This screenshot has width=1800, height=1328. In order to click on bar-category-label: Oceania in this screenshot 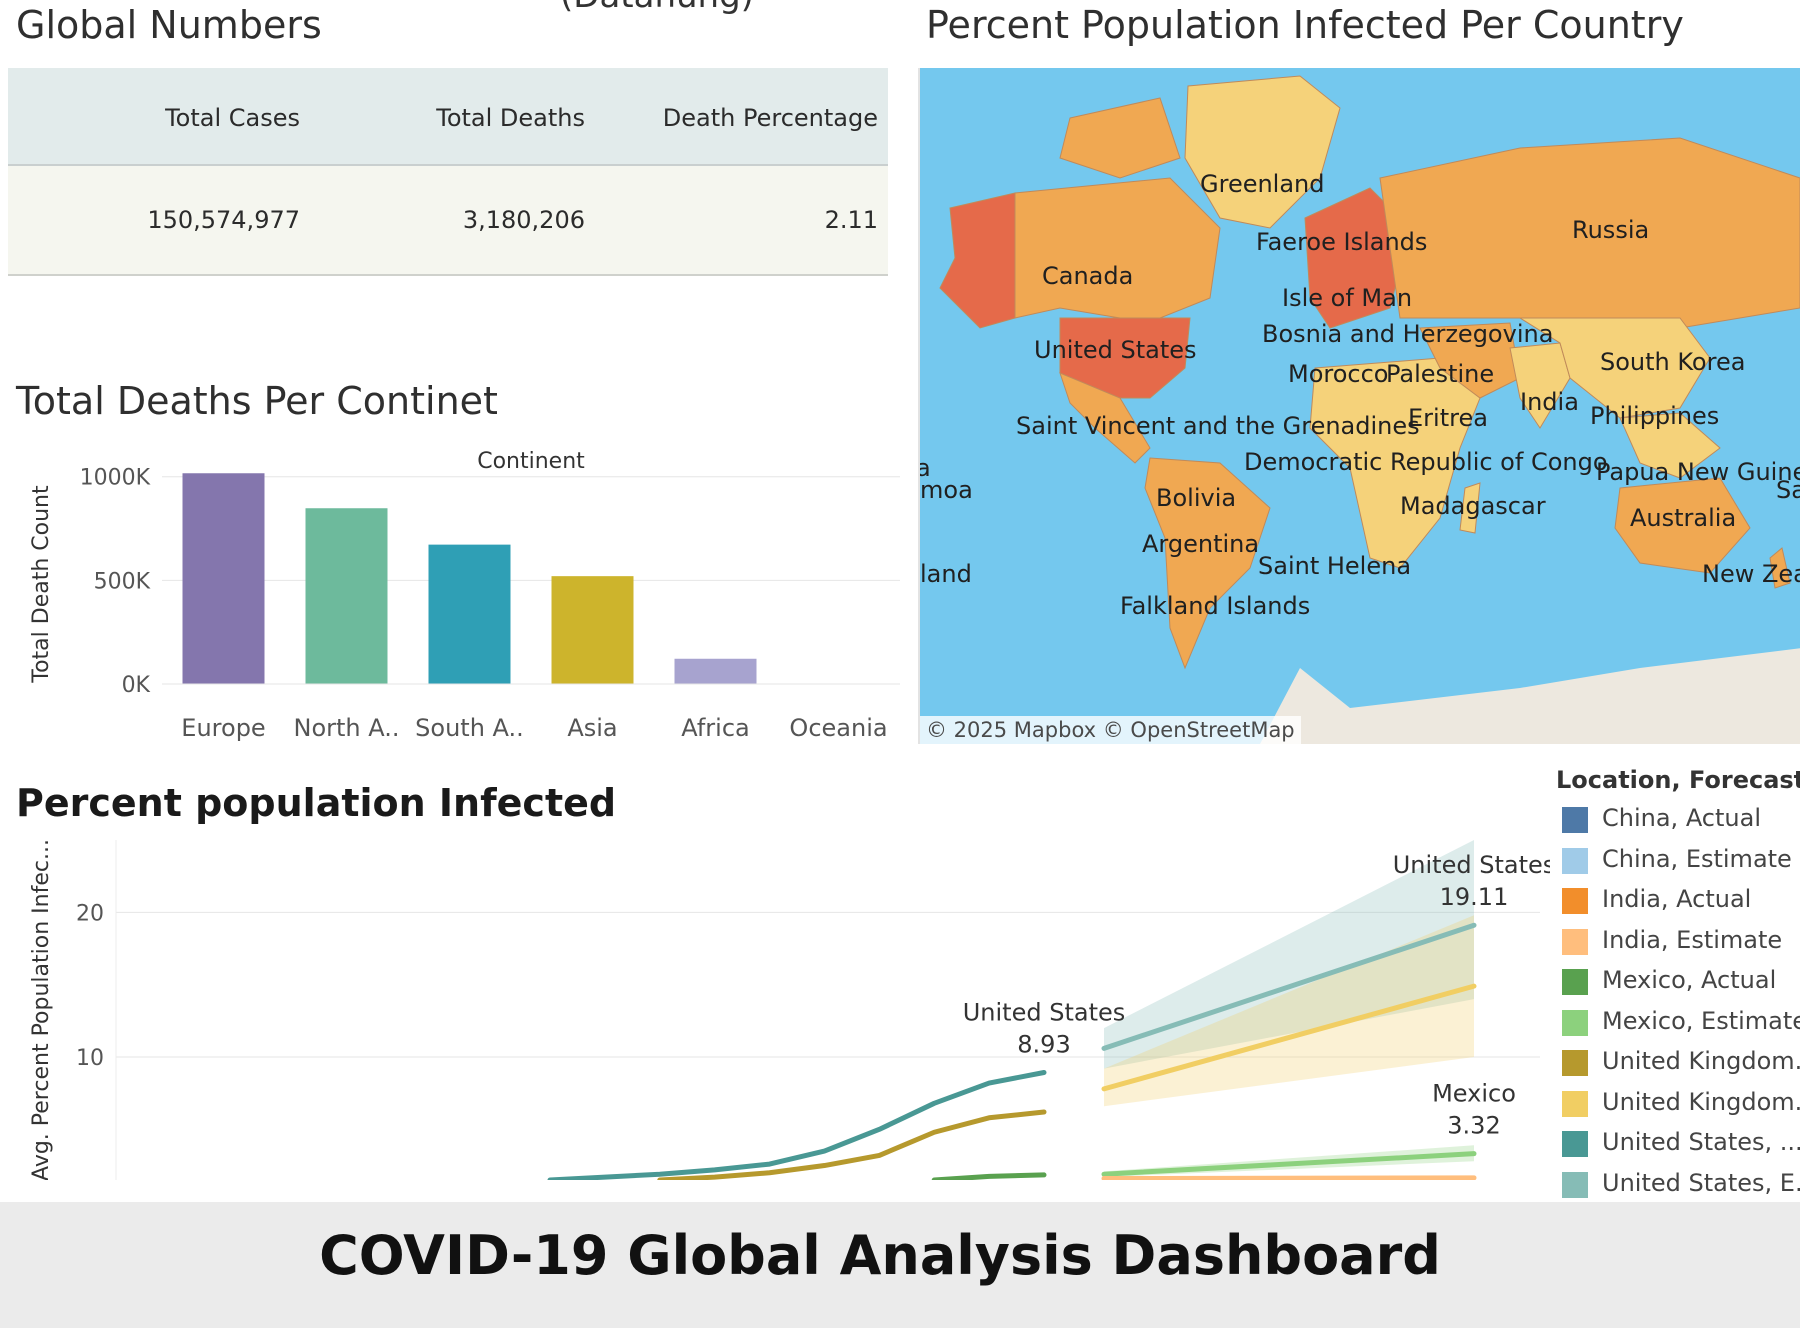, I will do `click(838, 728)`.